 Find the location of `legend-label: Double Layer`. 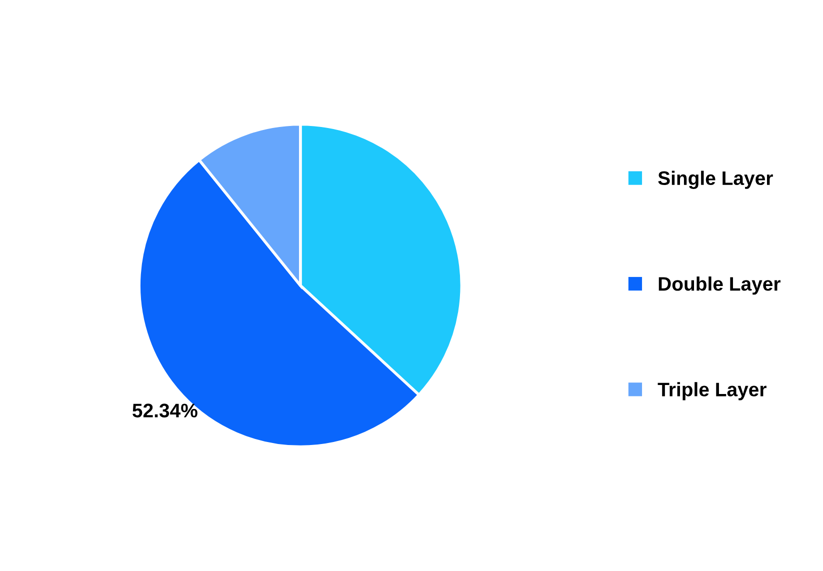

legend-label: Double Layer is located at coordinates (719, 285).